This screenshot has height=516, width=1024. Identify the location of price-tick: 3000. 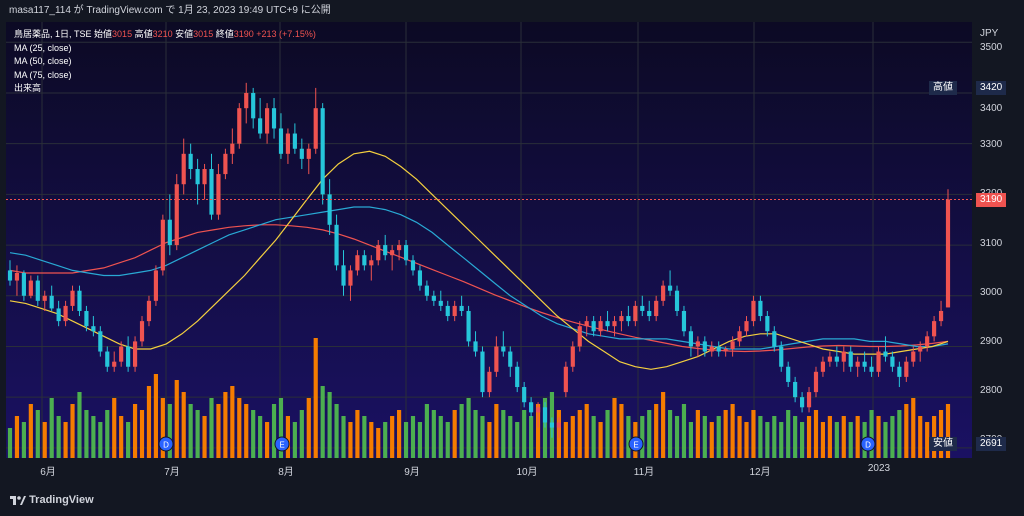
(991, 292).